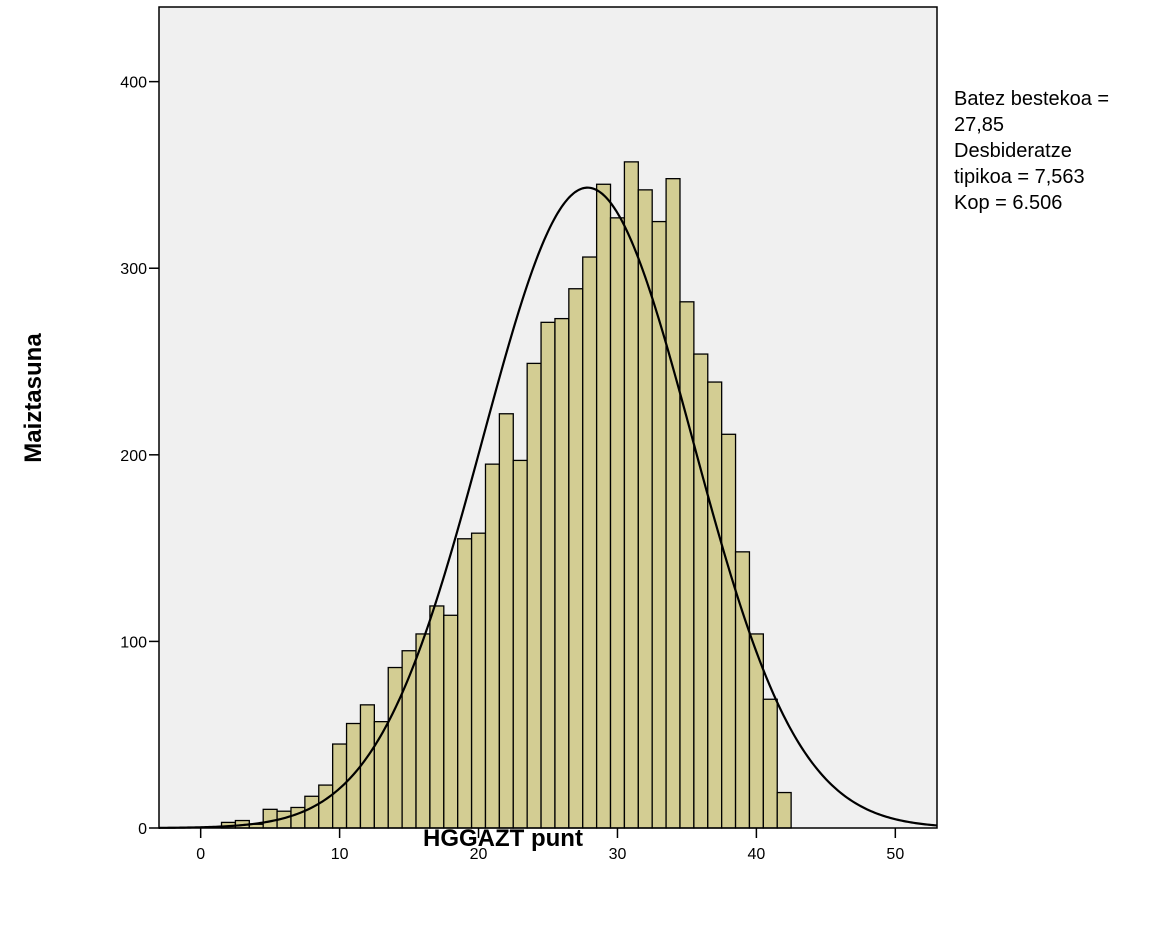 This screenshot has height=939, width=1171. What do you see at coordinates (479, 854) in the screenshot?
I see `x-tick-label: 20` at bounding box center [479, 854].